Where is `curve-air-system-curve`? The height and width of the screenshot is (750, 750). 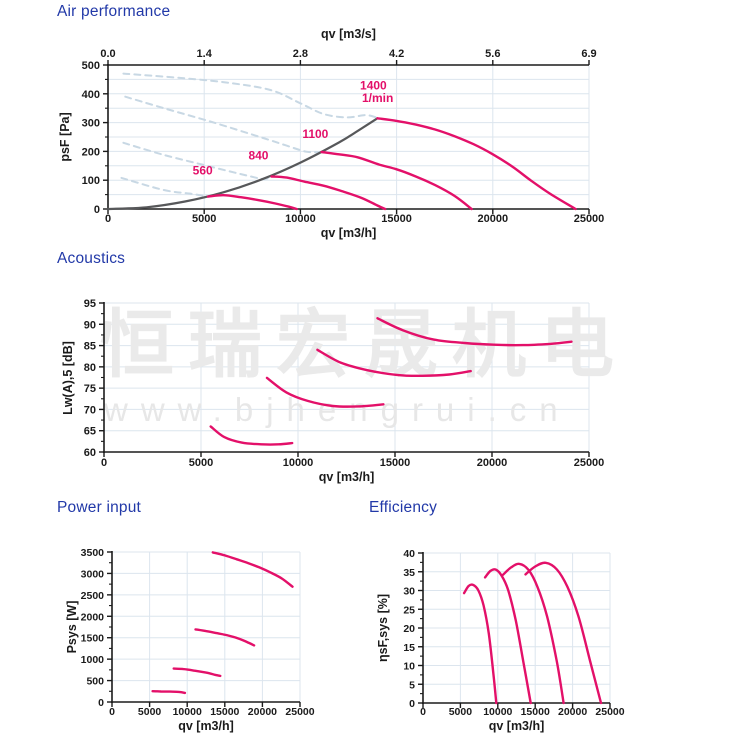 curve-air-system-curve is located at coordinates (242, 164).